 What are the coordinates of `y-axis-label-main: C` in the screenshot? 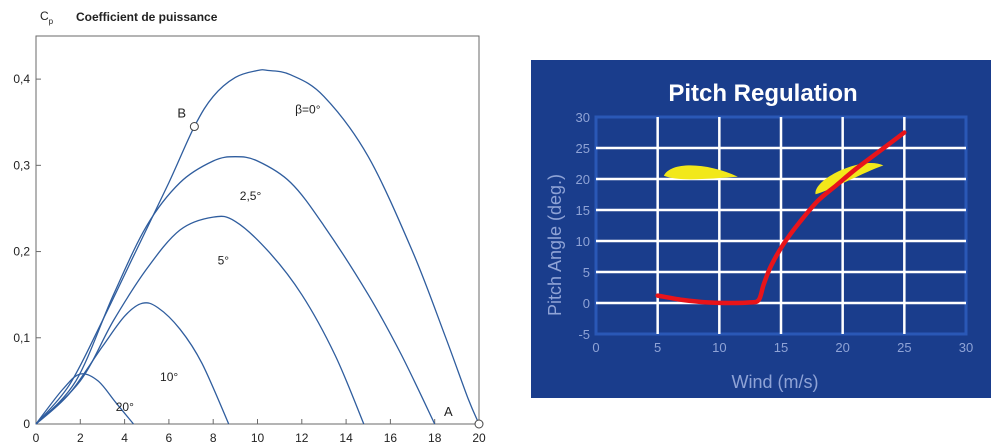 It's located at (44, 16).